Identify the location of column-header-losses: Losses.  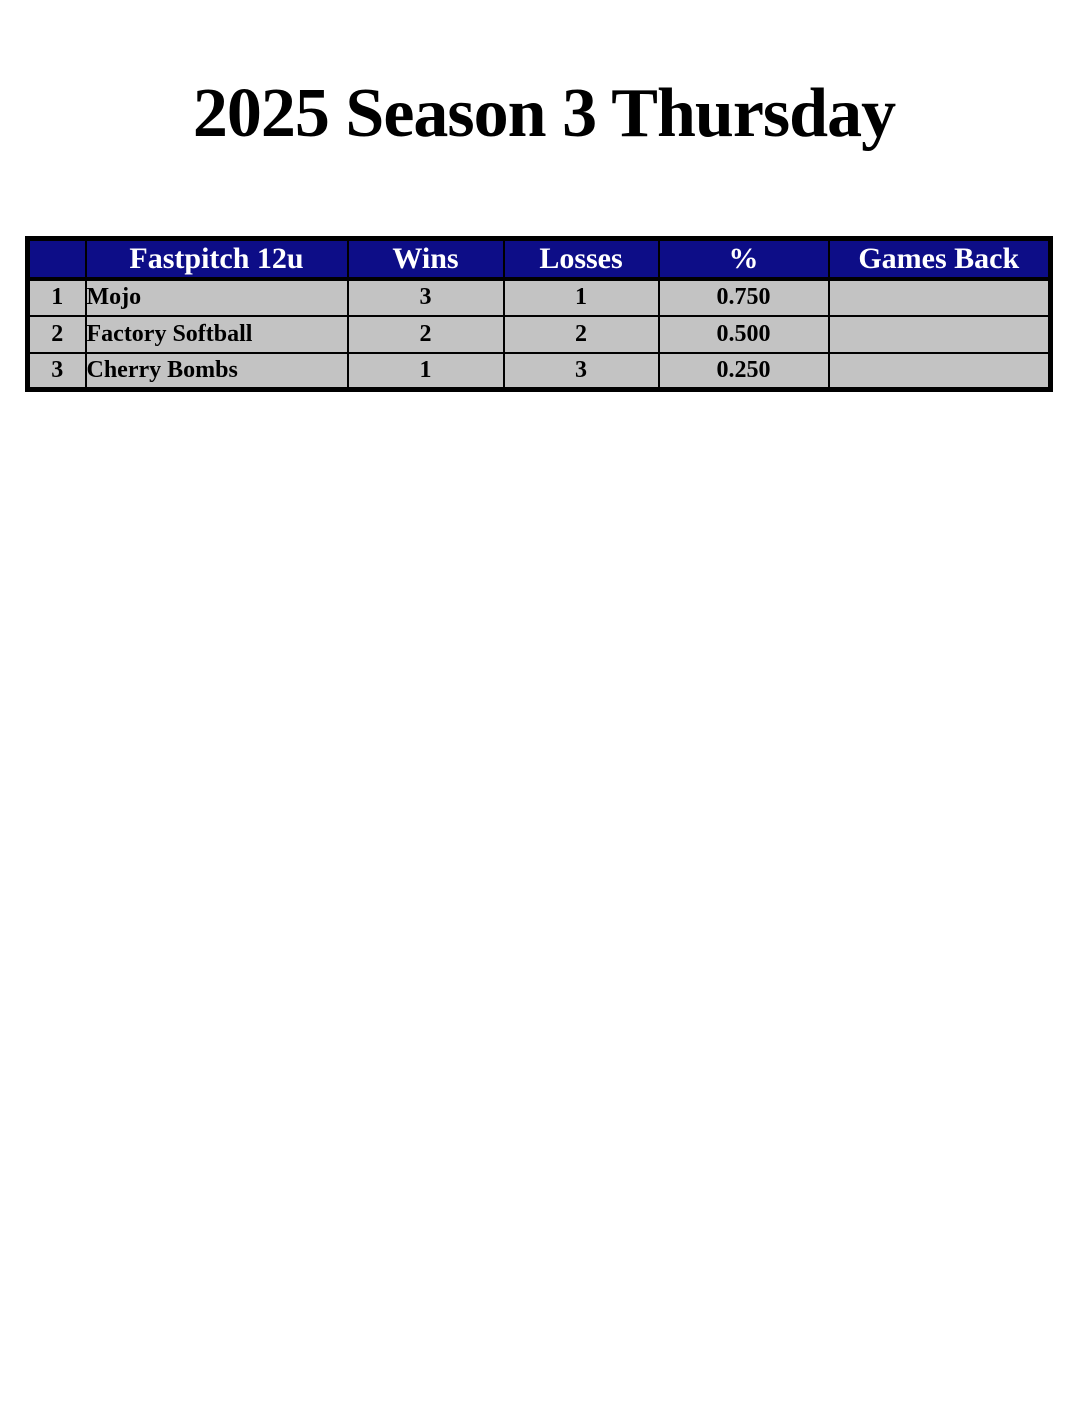
(581, 258).